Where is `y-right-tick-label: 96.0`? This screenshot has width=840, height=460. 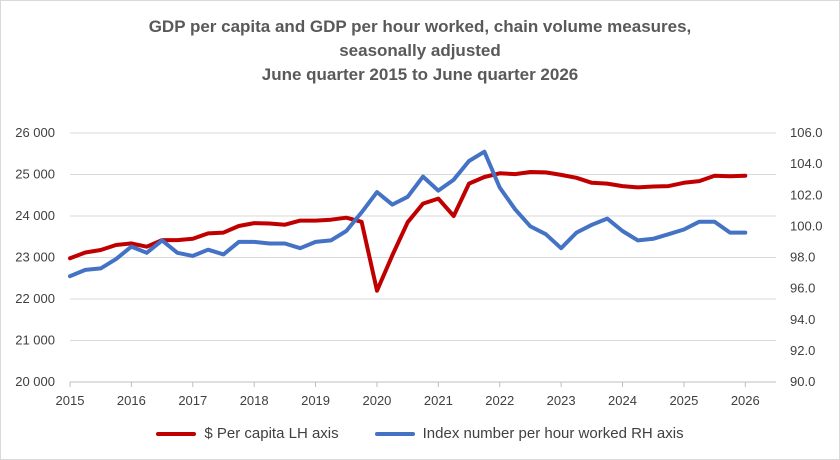
y-right-tick-label: 96.0 is located at coordinates (802, 288).